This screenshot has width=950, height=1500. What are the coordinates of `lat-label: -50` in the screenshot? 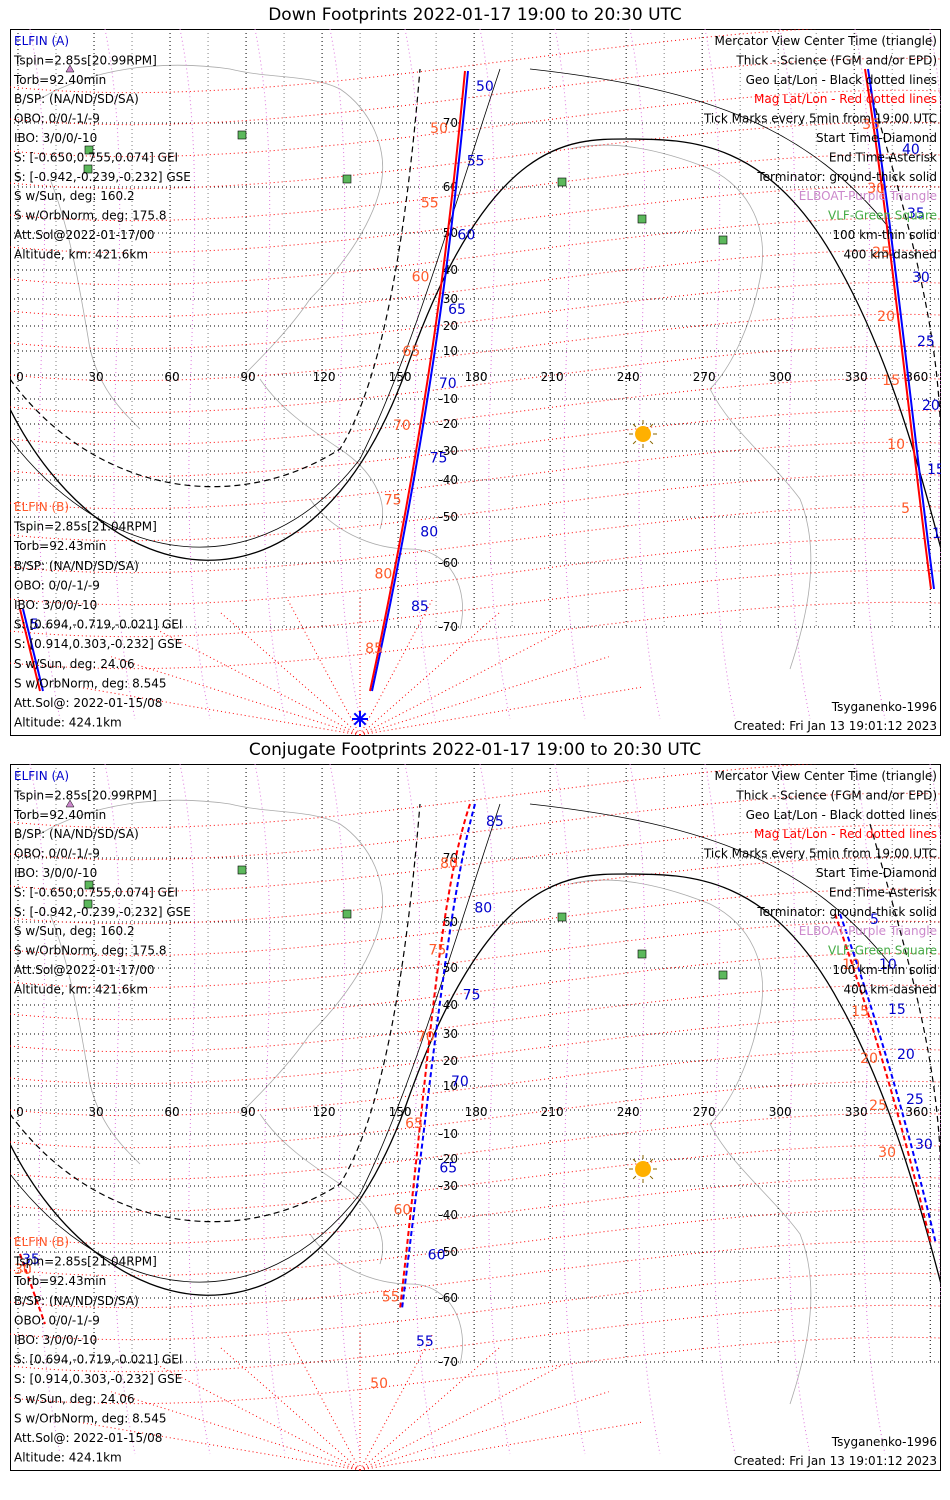 It's located at (448, 1252).